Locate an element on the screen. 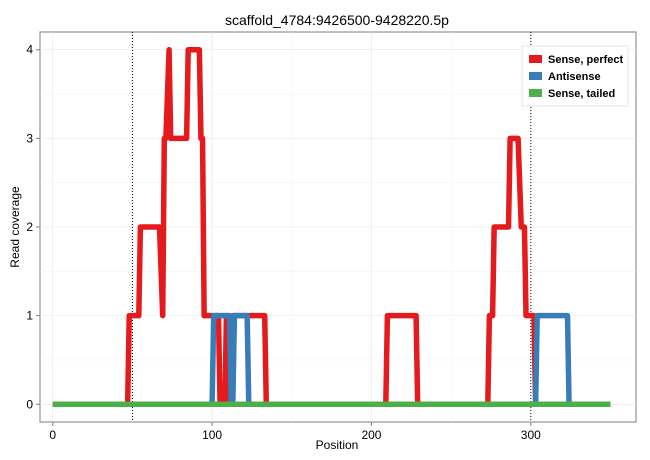 Image resolution: width=650 pixels, height=460 pixels. legend-label-1: Antisense is located at coordinates (574, 77).